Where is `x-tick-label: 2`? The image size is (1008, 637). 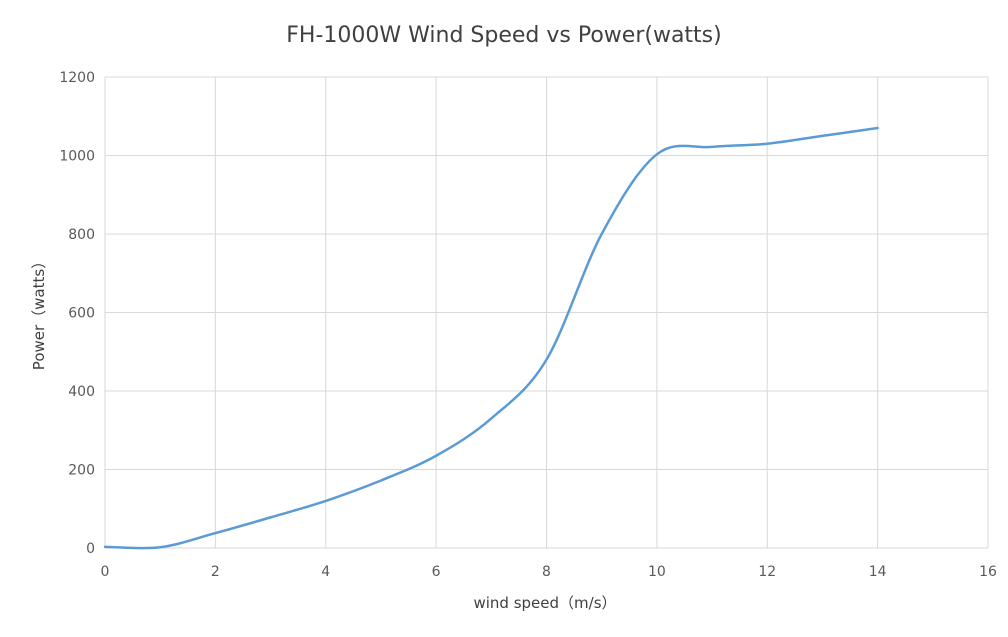 x-tick-label: 2 is located at coordinates (215, 572).